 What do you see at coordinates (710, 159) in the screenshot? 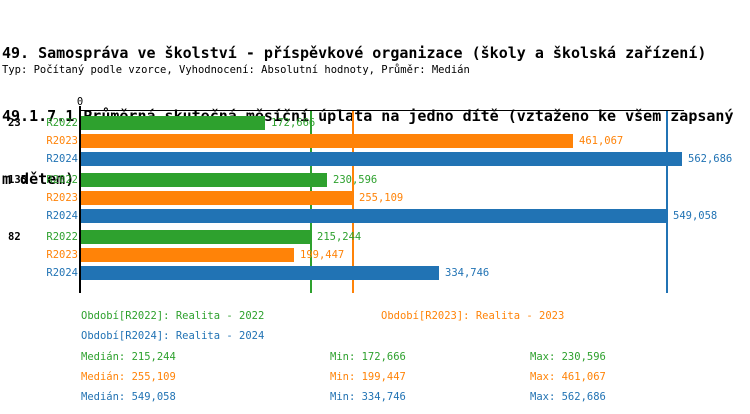
I see `value-label-R2024-group-23: 562,686` at bounding box center [710, 159].